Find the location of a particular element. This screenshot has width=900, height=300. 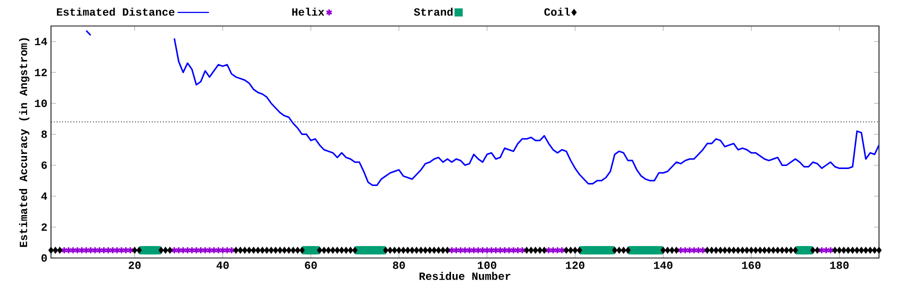

y-tick-label: 8 is located at coordinates (44, 134).